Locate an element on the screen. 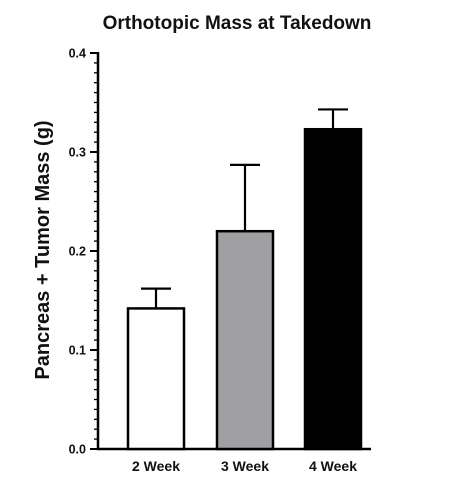 Image resolution: width=474 pixels, height=487 pixels. x-tick-labels: 2 Week 3 Week 4 Week is located at coordinates (244, 466).